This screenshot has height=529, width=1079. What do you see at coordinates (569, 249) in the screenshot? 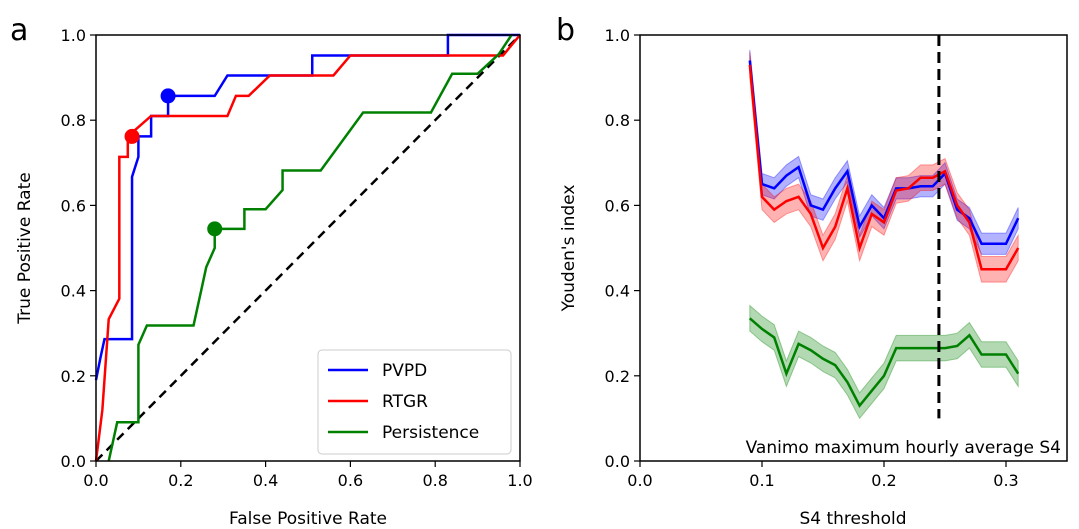
I see `panel-b-y-axis-label: Youden's index` at bounding box center [569, 249].